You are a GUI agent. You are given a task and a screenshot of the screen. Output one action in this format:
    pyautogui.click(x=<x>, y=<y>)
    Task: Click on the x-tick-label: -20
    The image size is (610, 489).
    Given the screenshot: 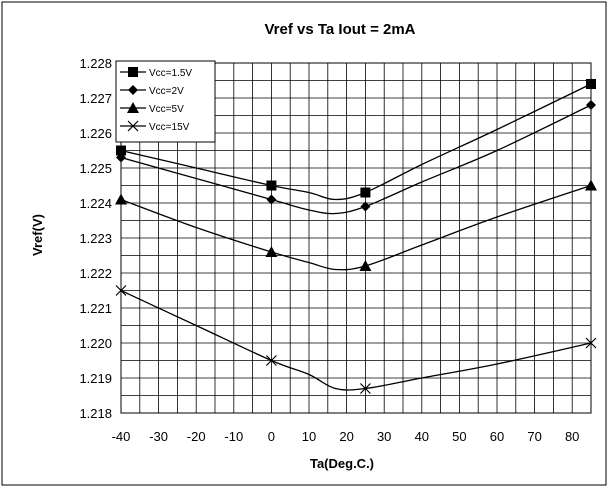 What is the action you would take?
    pyautogui.click(x=196, y=436)
    